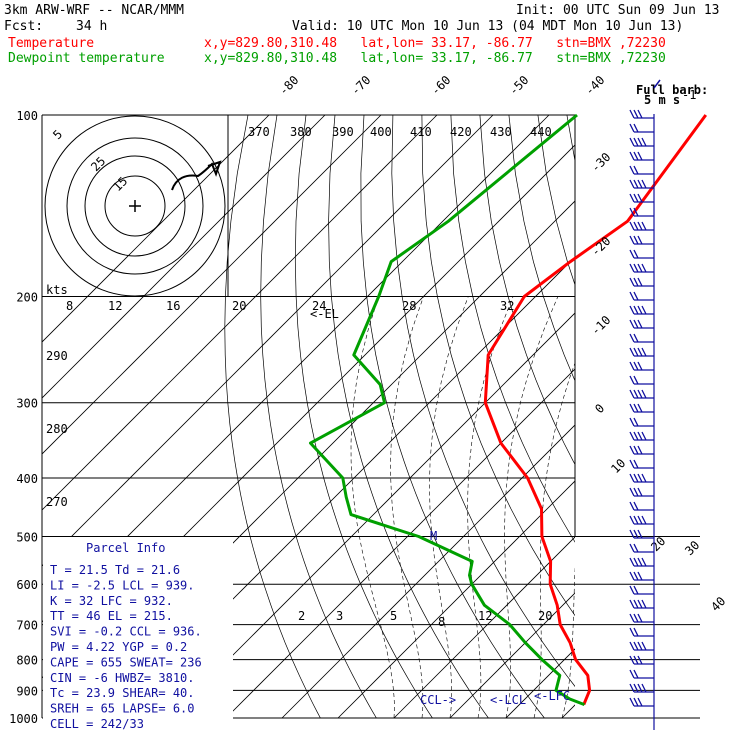 This screenshot has width=740, height=740. What do you see at coordinates (409, 306) in the screenshot?
I see `upper-axis-label: 28` at bounding box center [409, 306].